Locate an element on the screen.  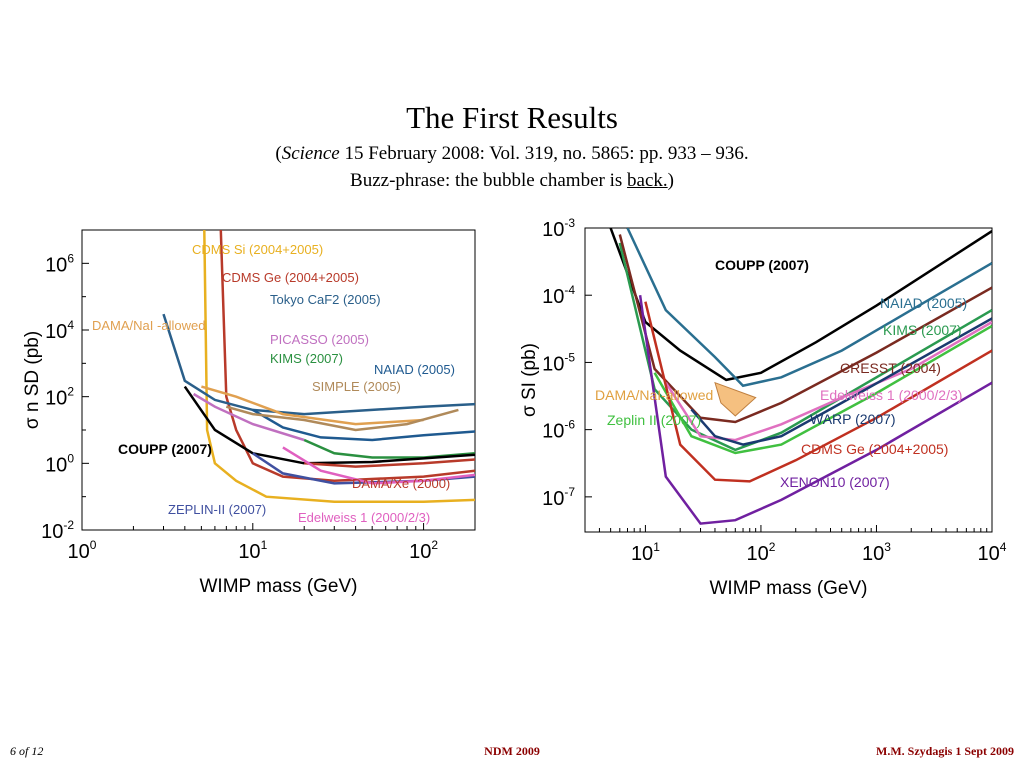
si-y-tick-label: 10⁻⁴ is located at coordinates (558, 295).